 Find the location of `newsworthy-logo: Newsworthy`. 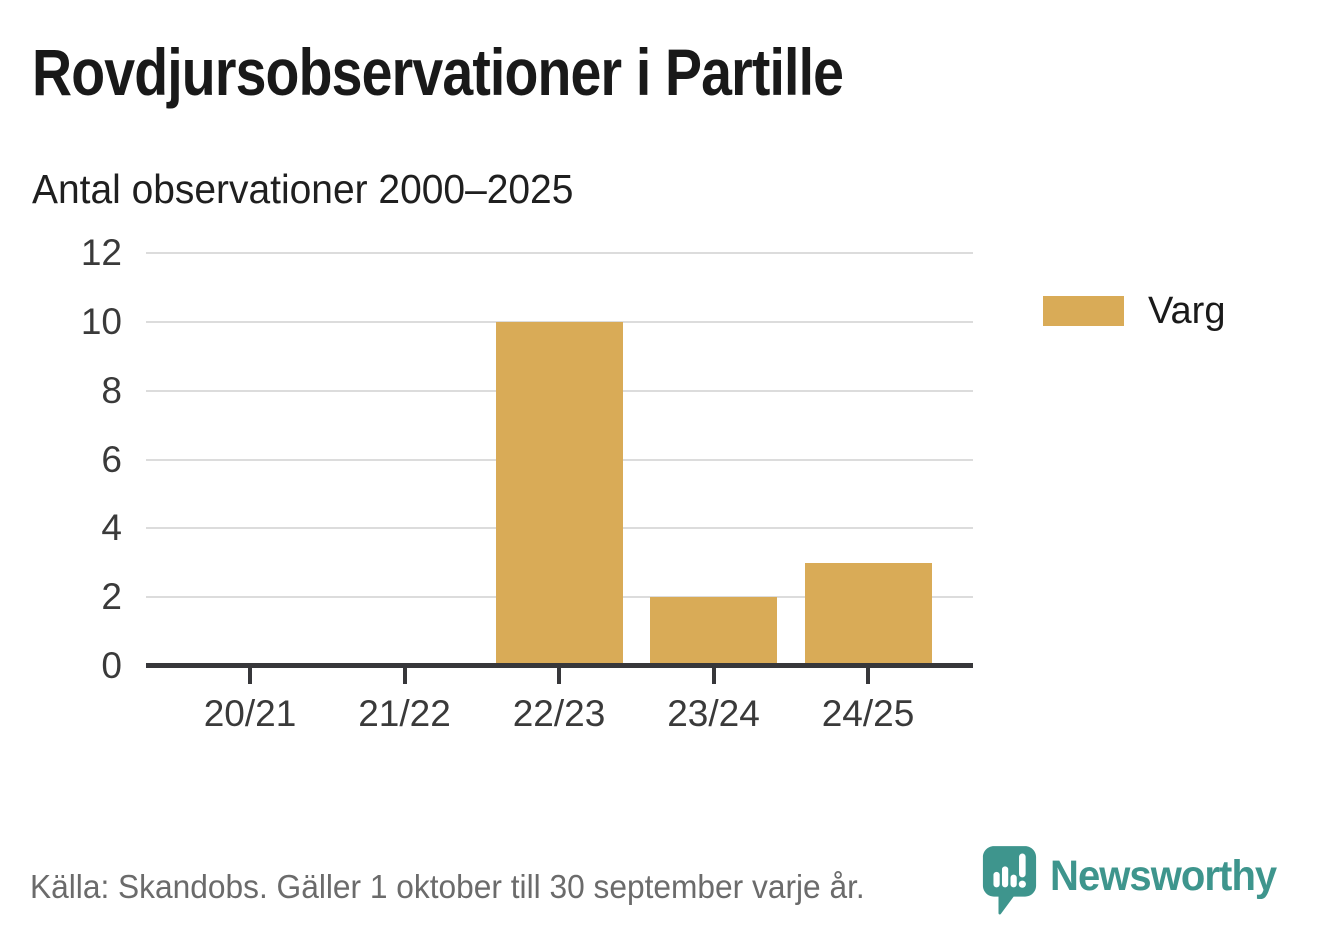

newsworthy-logo: Newsworthy is located at coordinates (1137, 881).